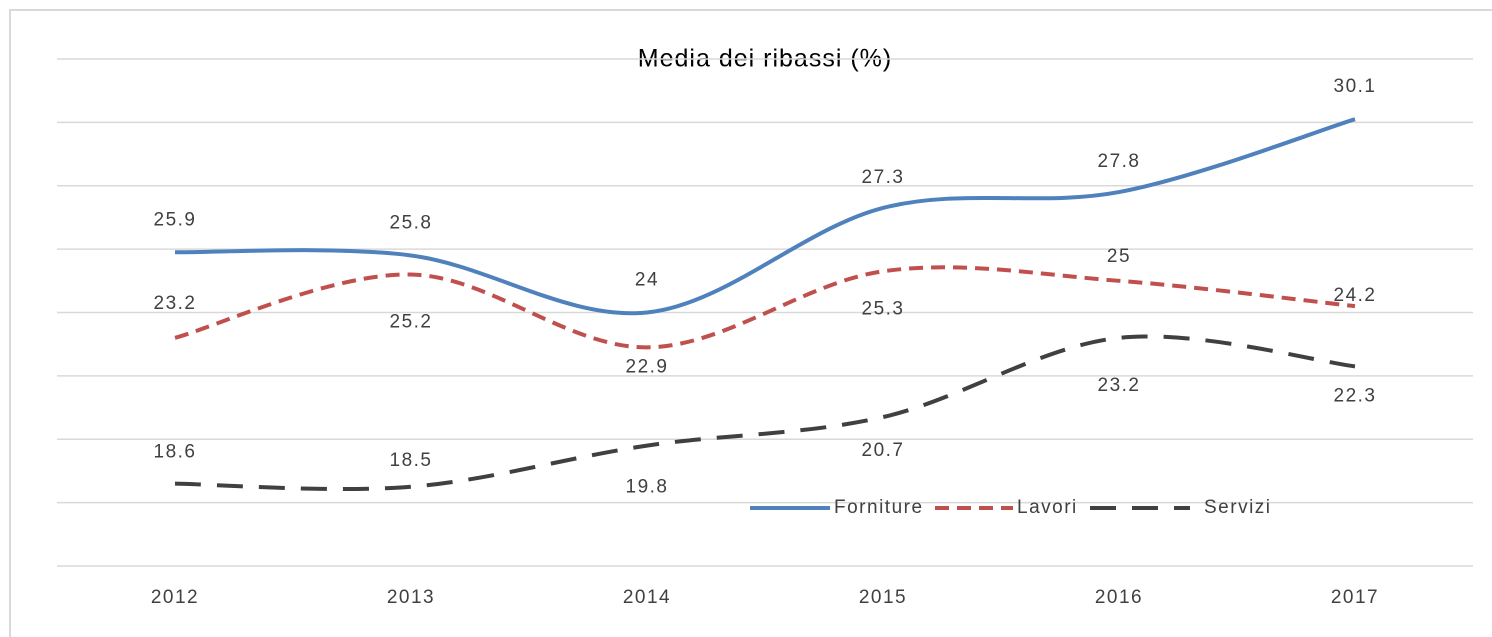 This screenshot has width=1492, height=637. What do you see at coordinates (647, 487) in the screenshot?
I see `data-label: 19.8` at bounding box center [647, 487].